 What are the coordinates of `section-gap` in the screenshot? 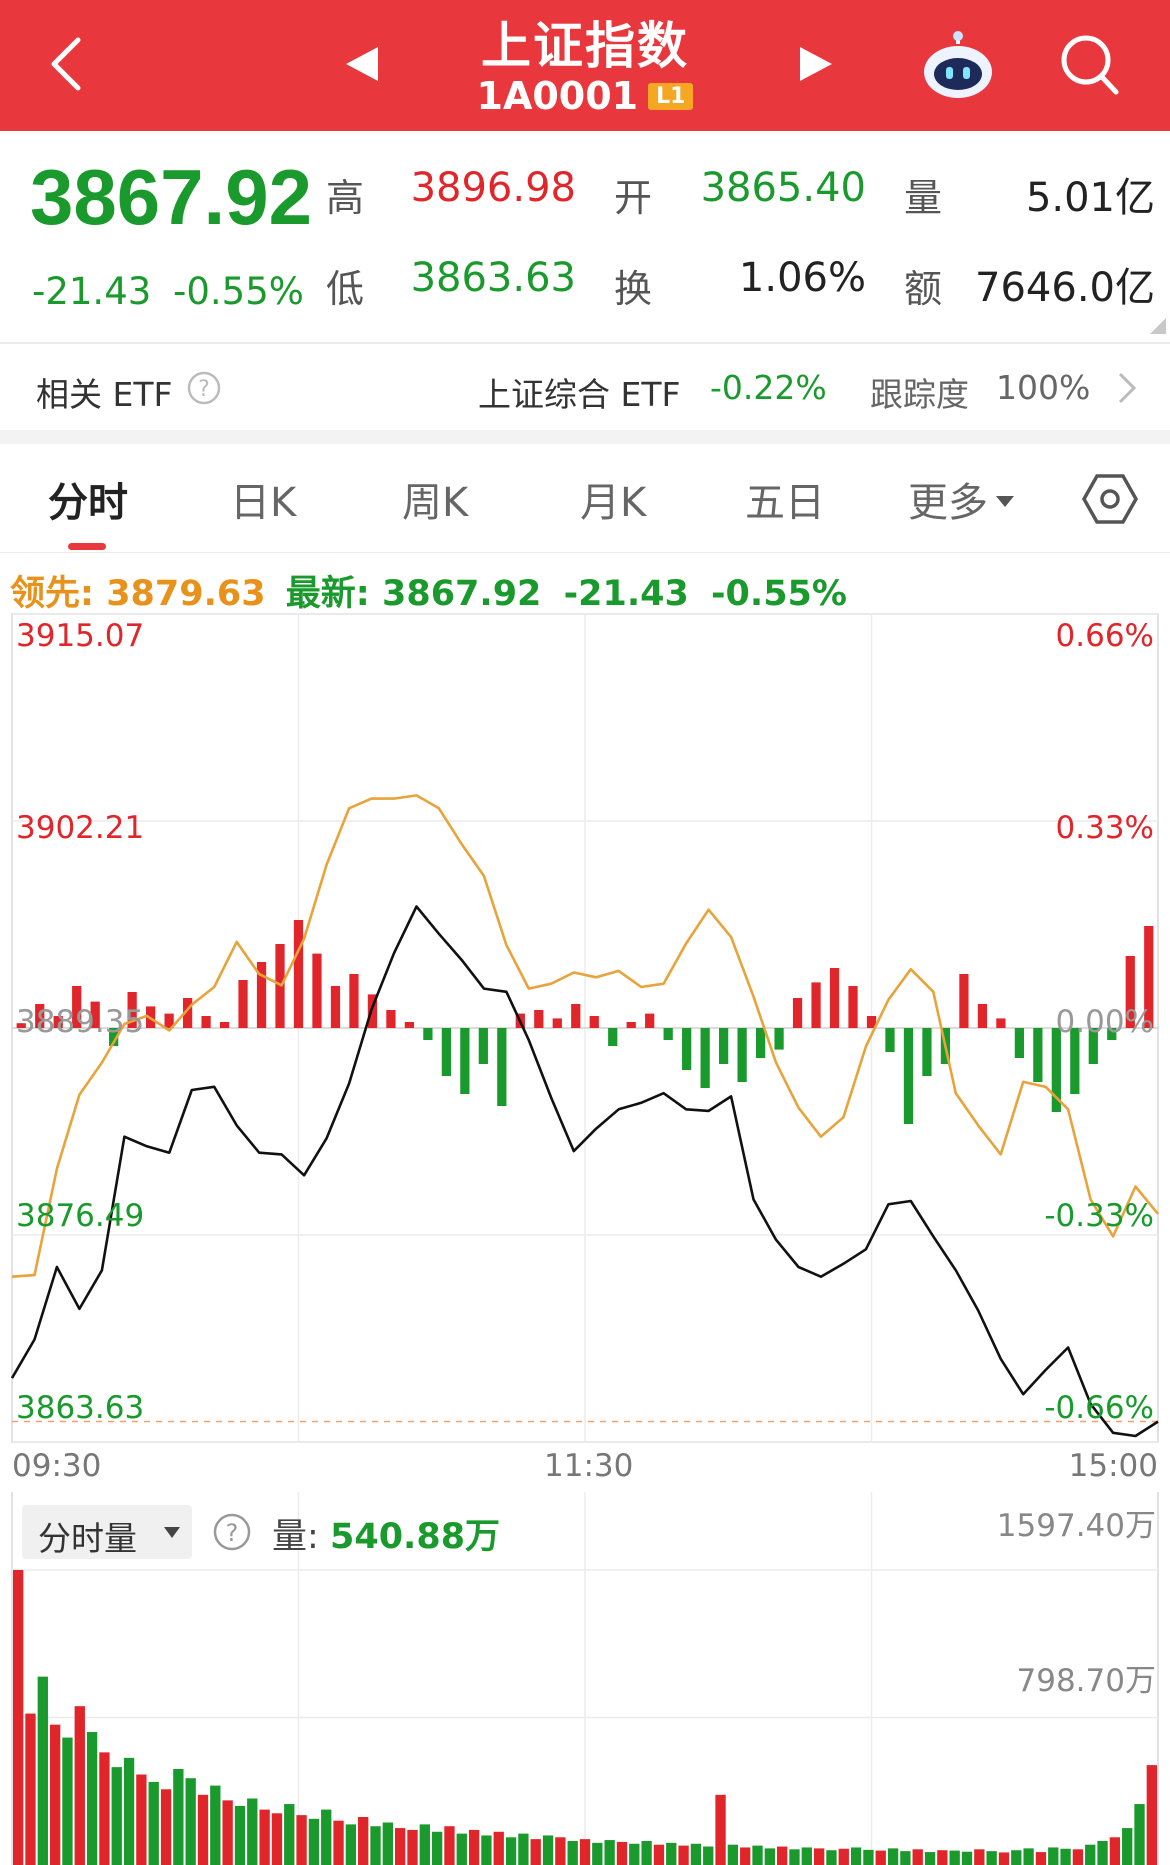 It's located at (585, 437).